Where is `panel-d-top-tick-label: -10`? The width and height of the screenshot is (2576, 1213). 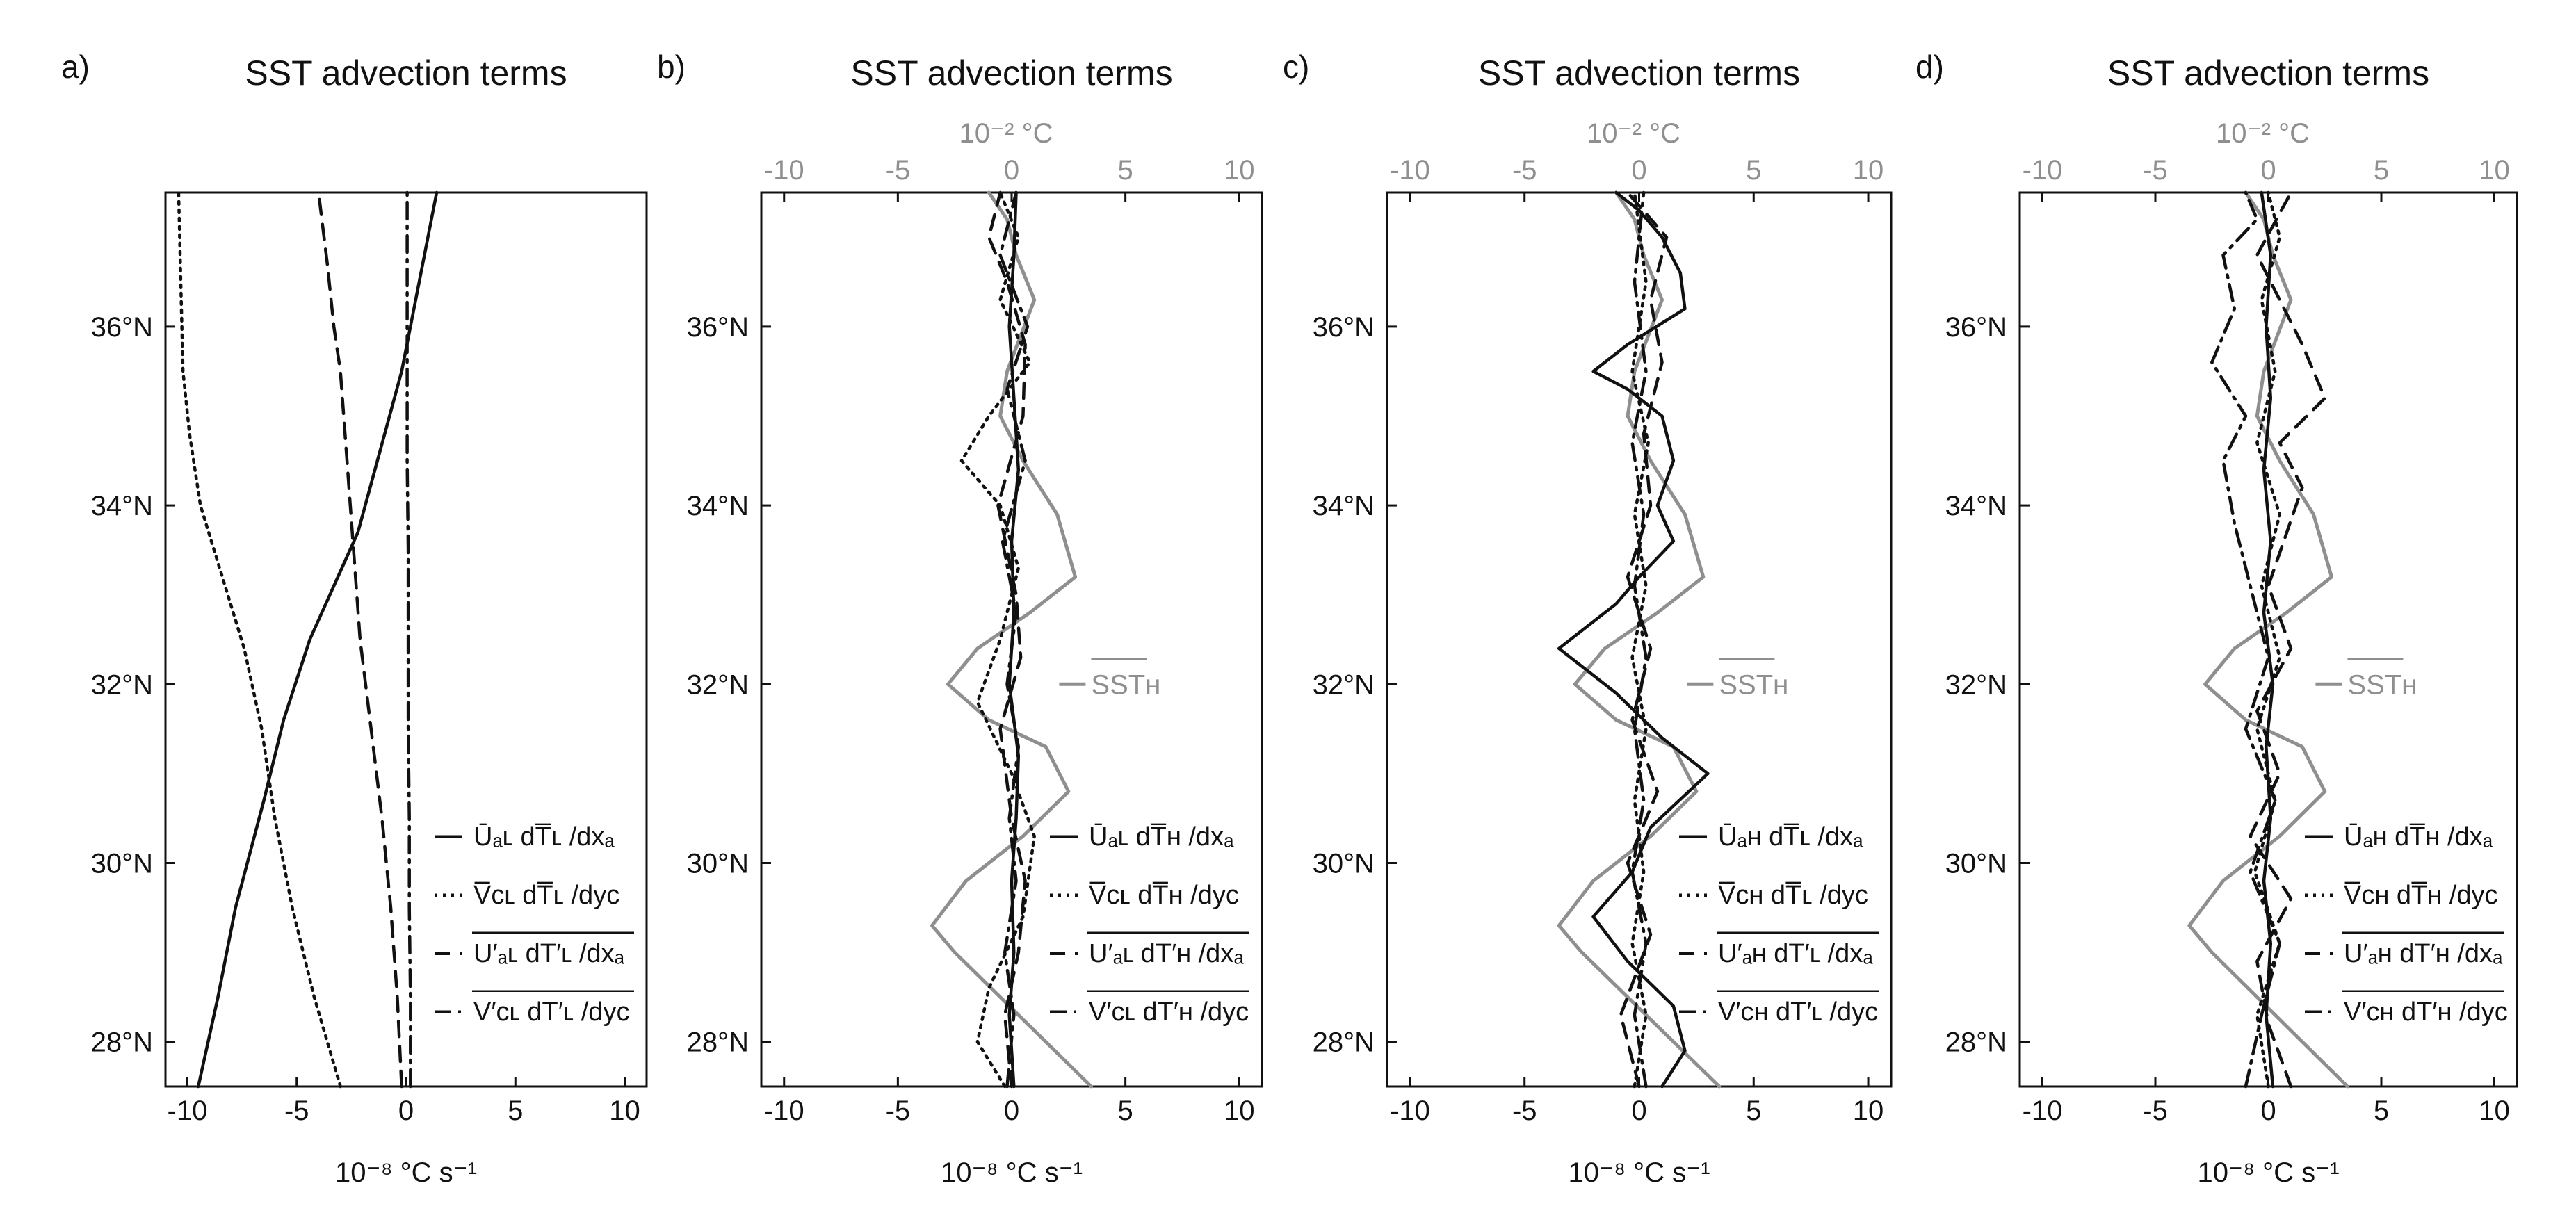
panel-d-top-tick-label: -10 is located at coordinates (2043, 170).